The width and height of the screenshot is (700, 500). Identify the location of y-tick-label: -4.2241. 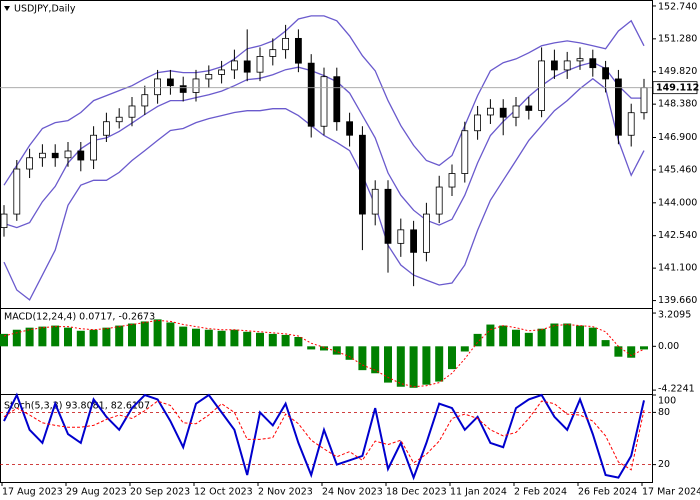
(676, 389).